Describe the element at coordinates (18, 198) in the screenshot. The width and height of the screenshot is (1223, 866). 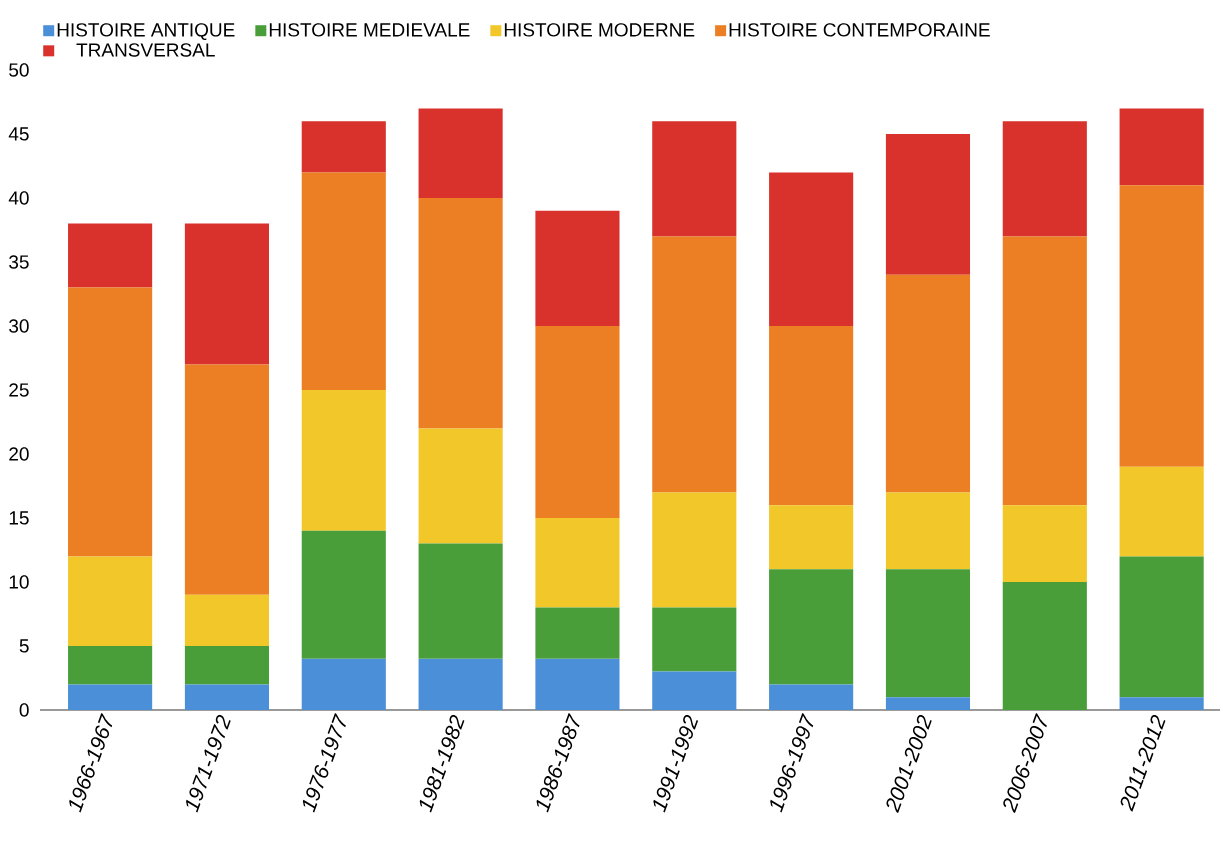
I see `y-tick-label: 40` at that location.